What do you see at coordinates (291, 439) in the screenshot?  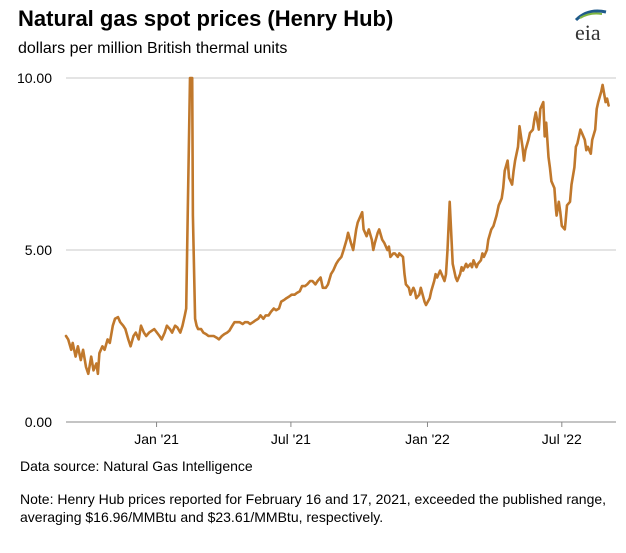 I see `x-tick-label: Jul '21` at bounding box center [291, 439].